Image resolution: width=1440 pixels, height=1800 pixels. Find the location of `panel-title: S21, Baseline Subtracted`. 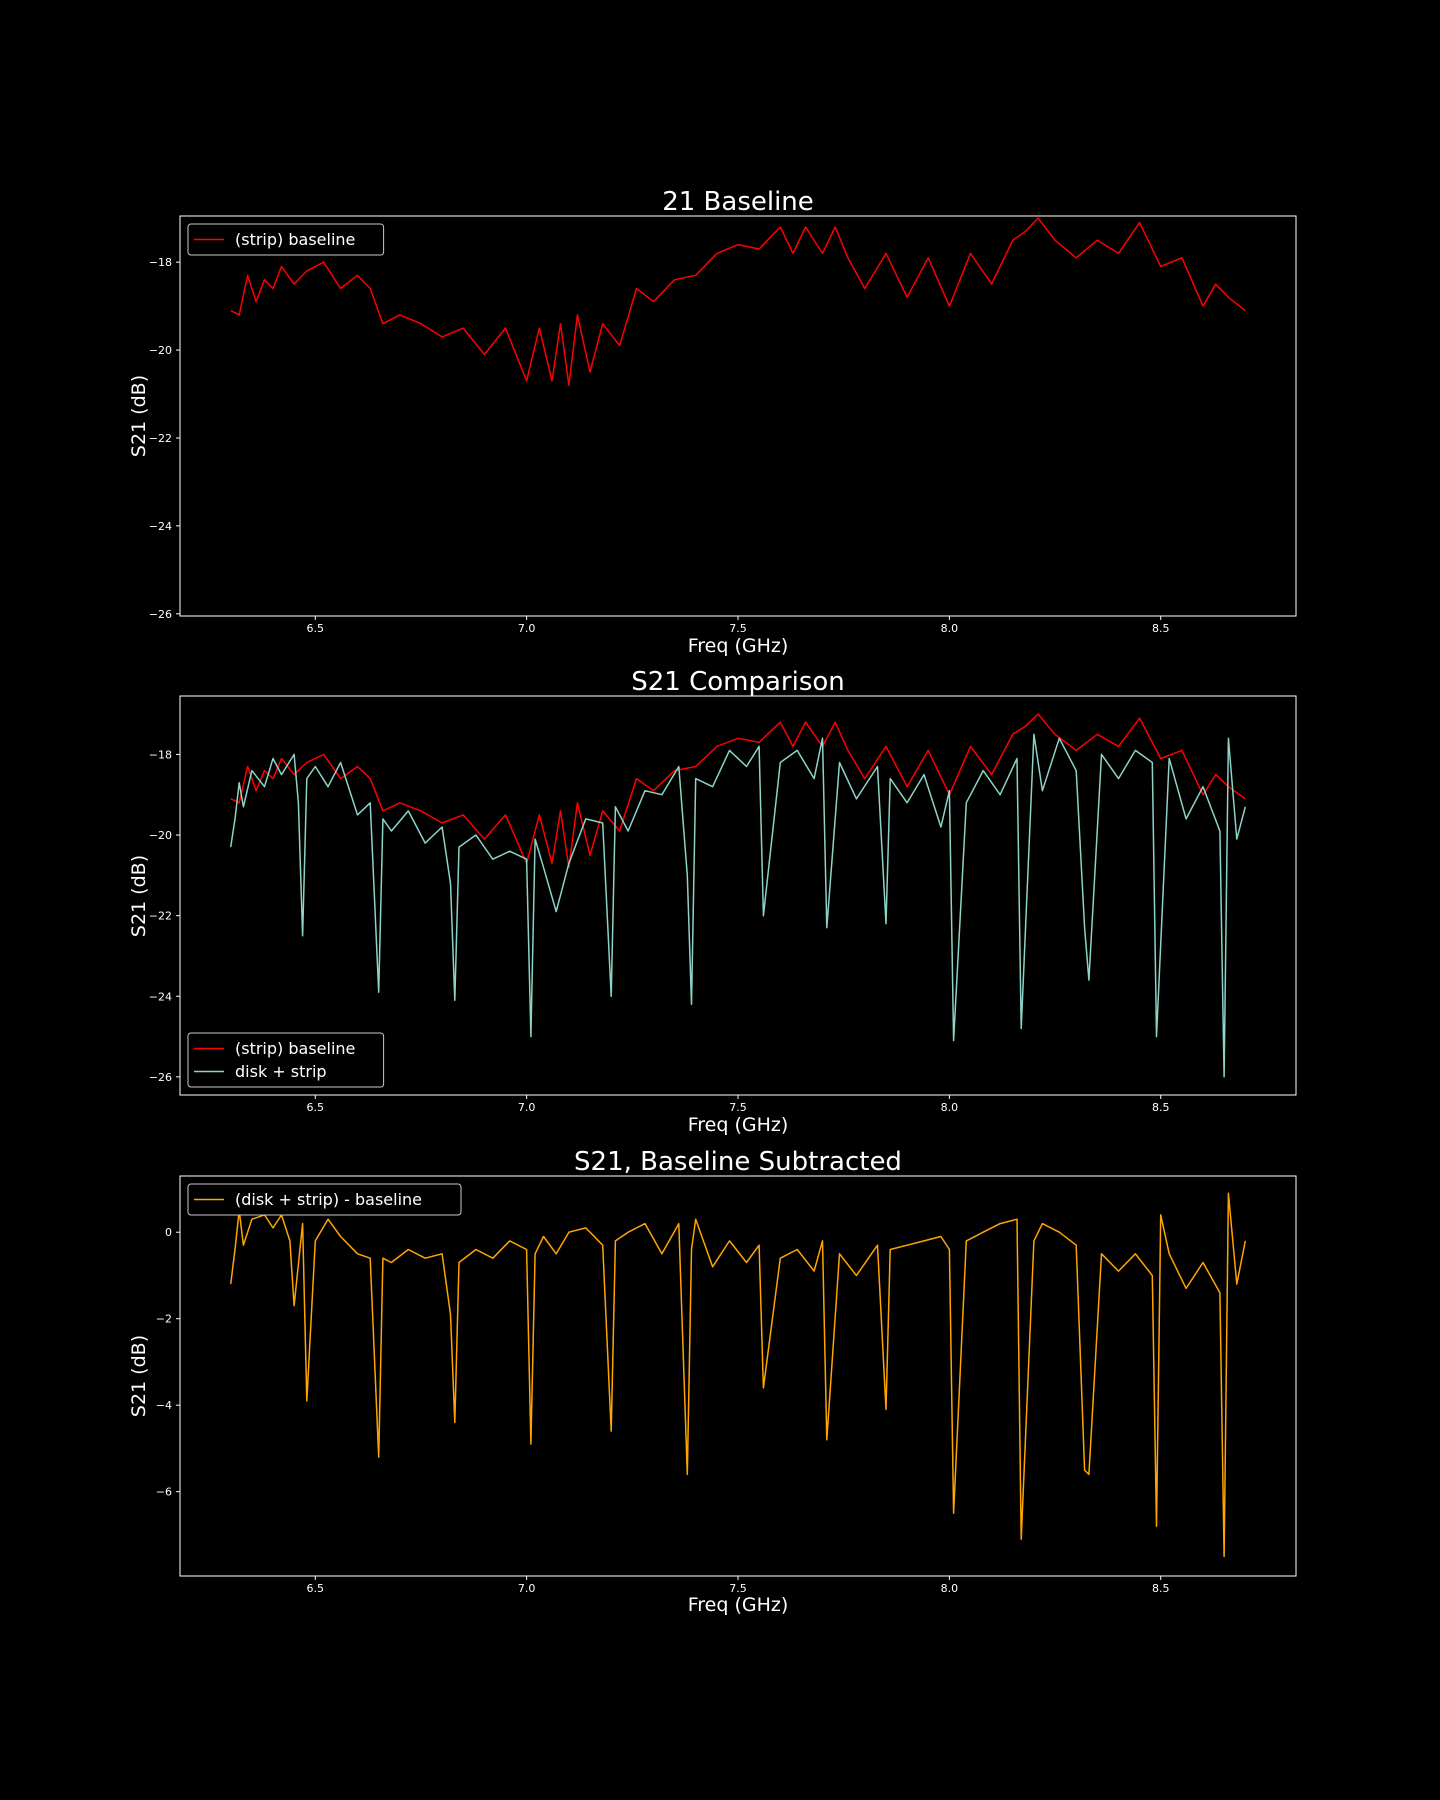

panel-title: S21, Baseline Subtracted is located at coordinates (738, 1162).